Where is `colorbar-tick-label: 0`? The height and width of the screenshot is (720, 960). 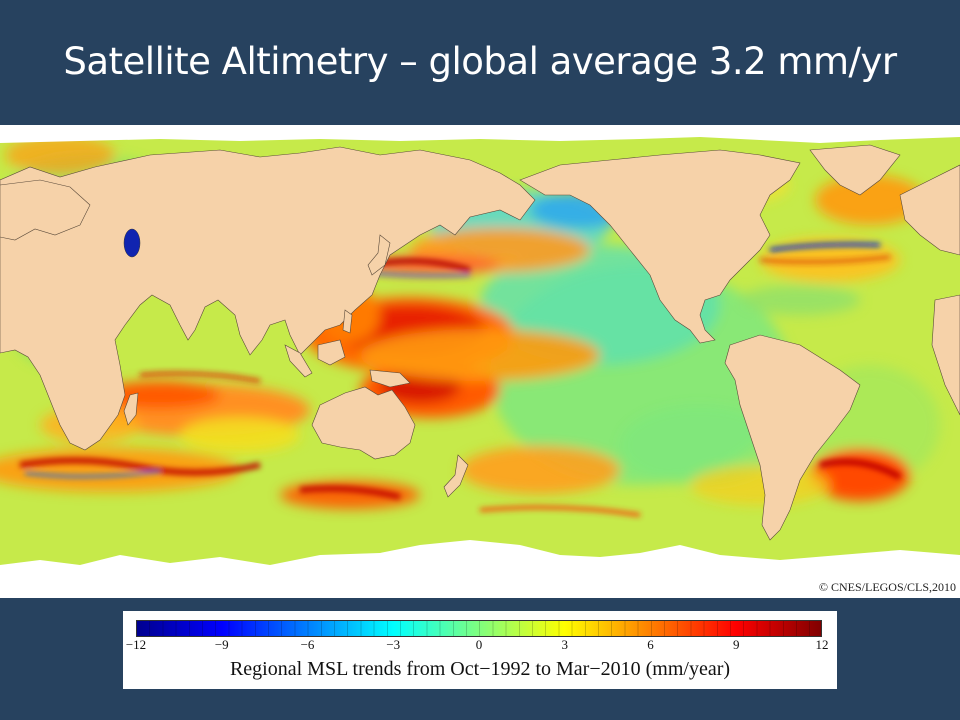
colorbar-tick-label: 0 is located at coordinates (479, 644).